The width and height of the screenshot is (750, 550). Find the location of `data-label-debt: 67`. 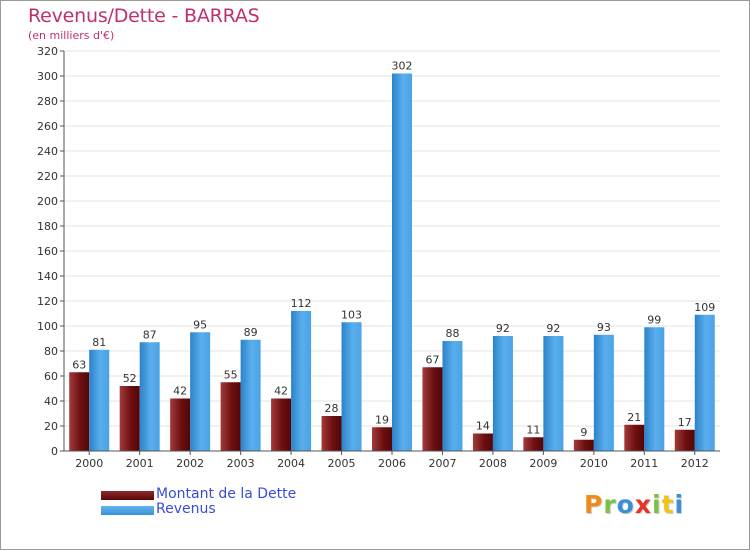

data-label-debt: 67 is located at coordinates (432, 359).